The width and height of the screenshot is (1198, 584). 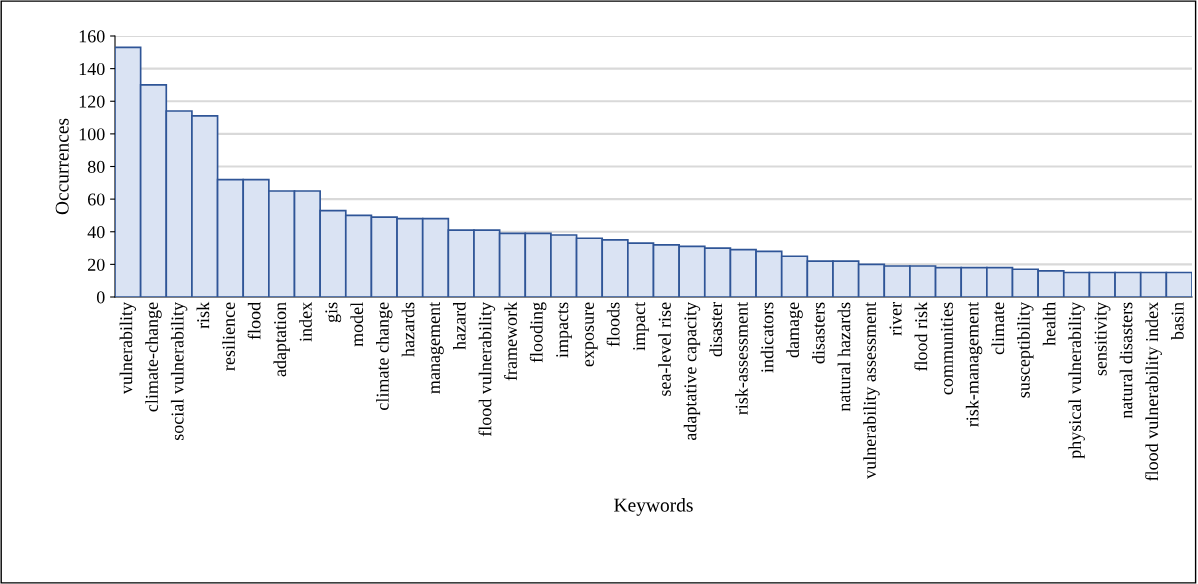 I want to click on x-tick-label: vulnerability, so click(x=128, y=348).